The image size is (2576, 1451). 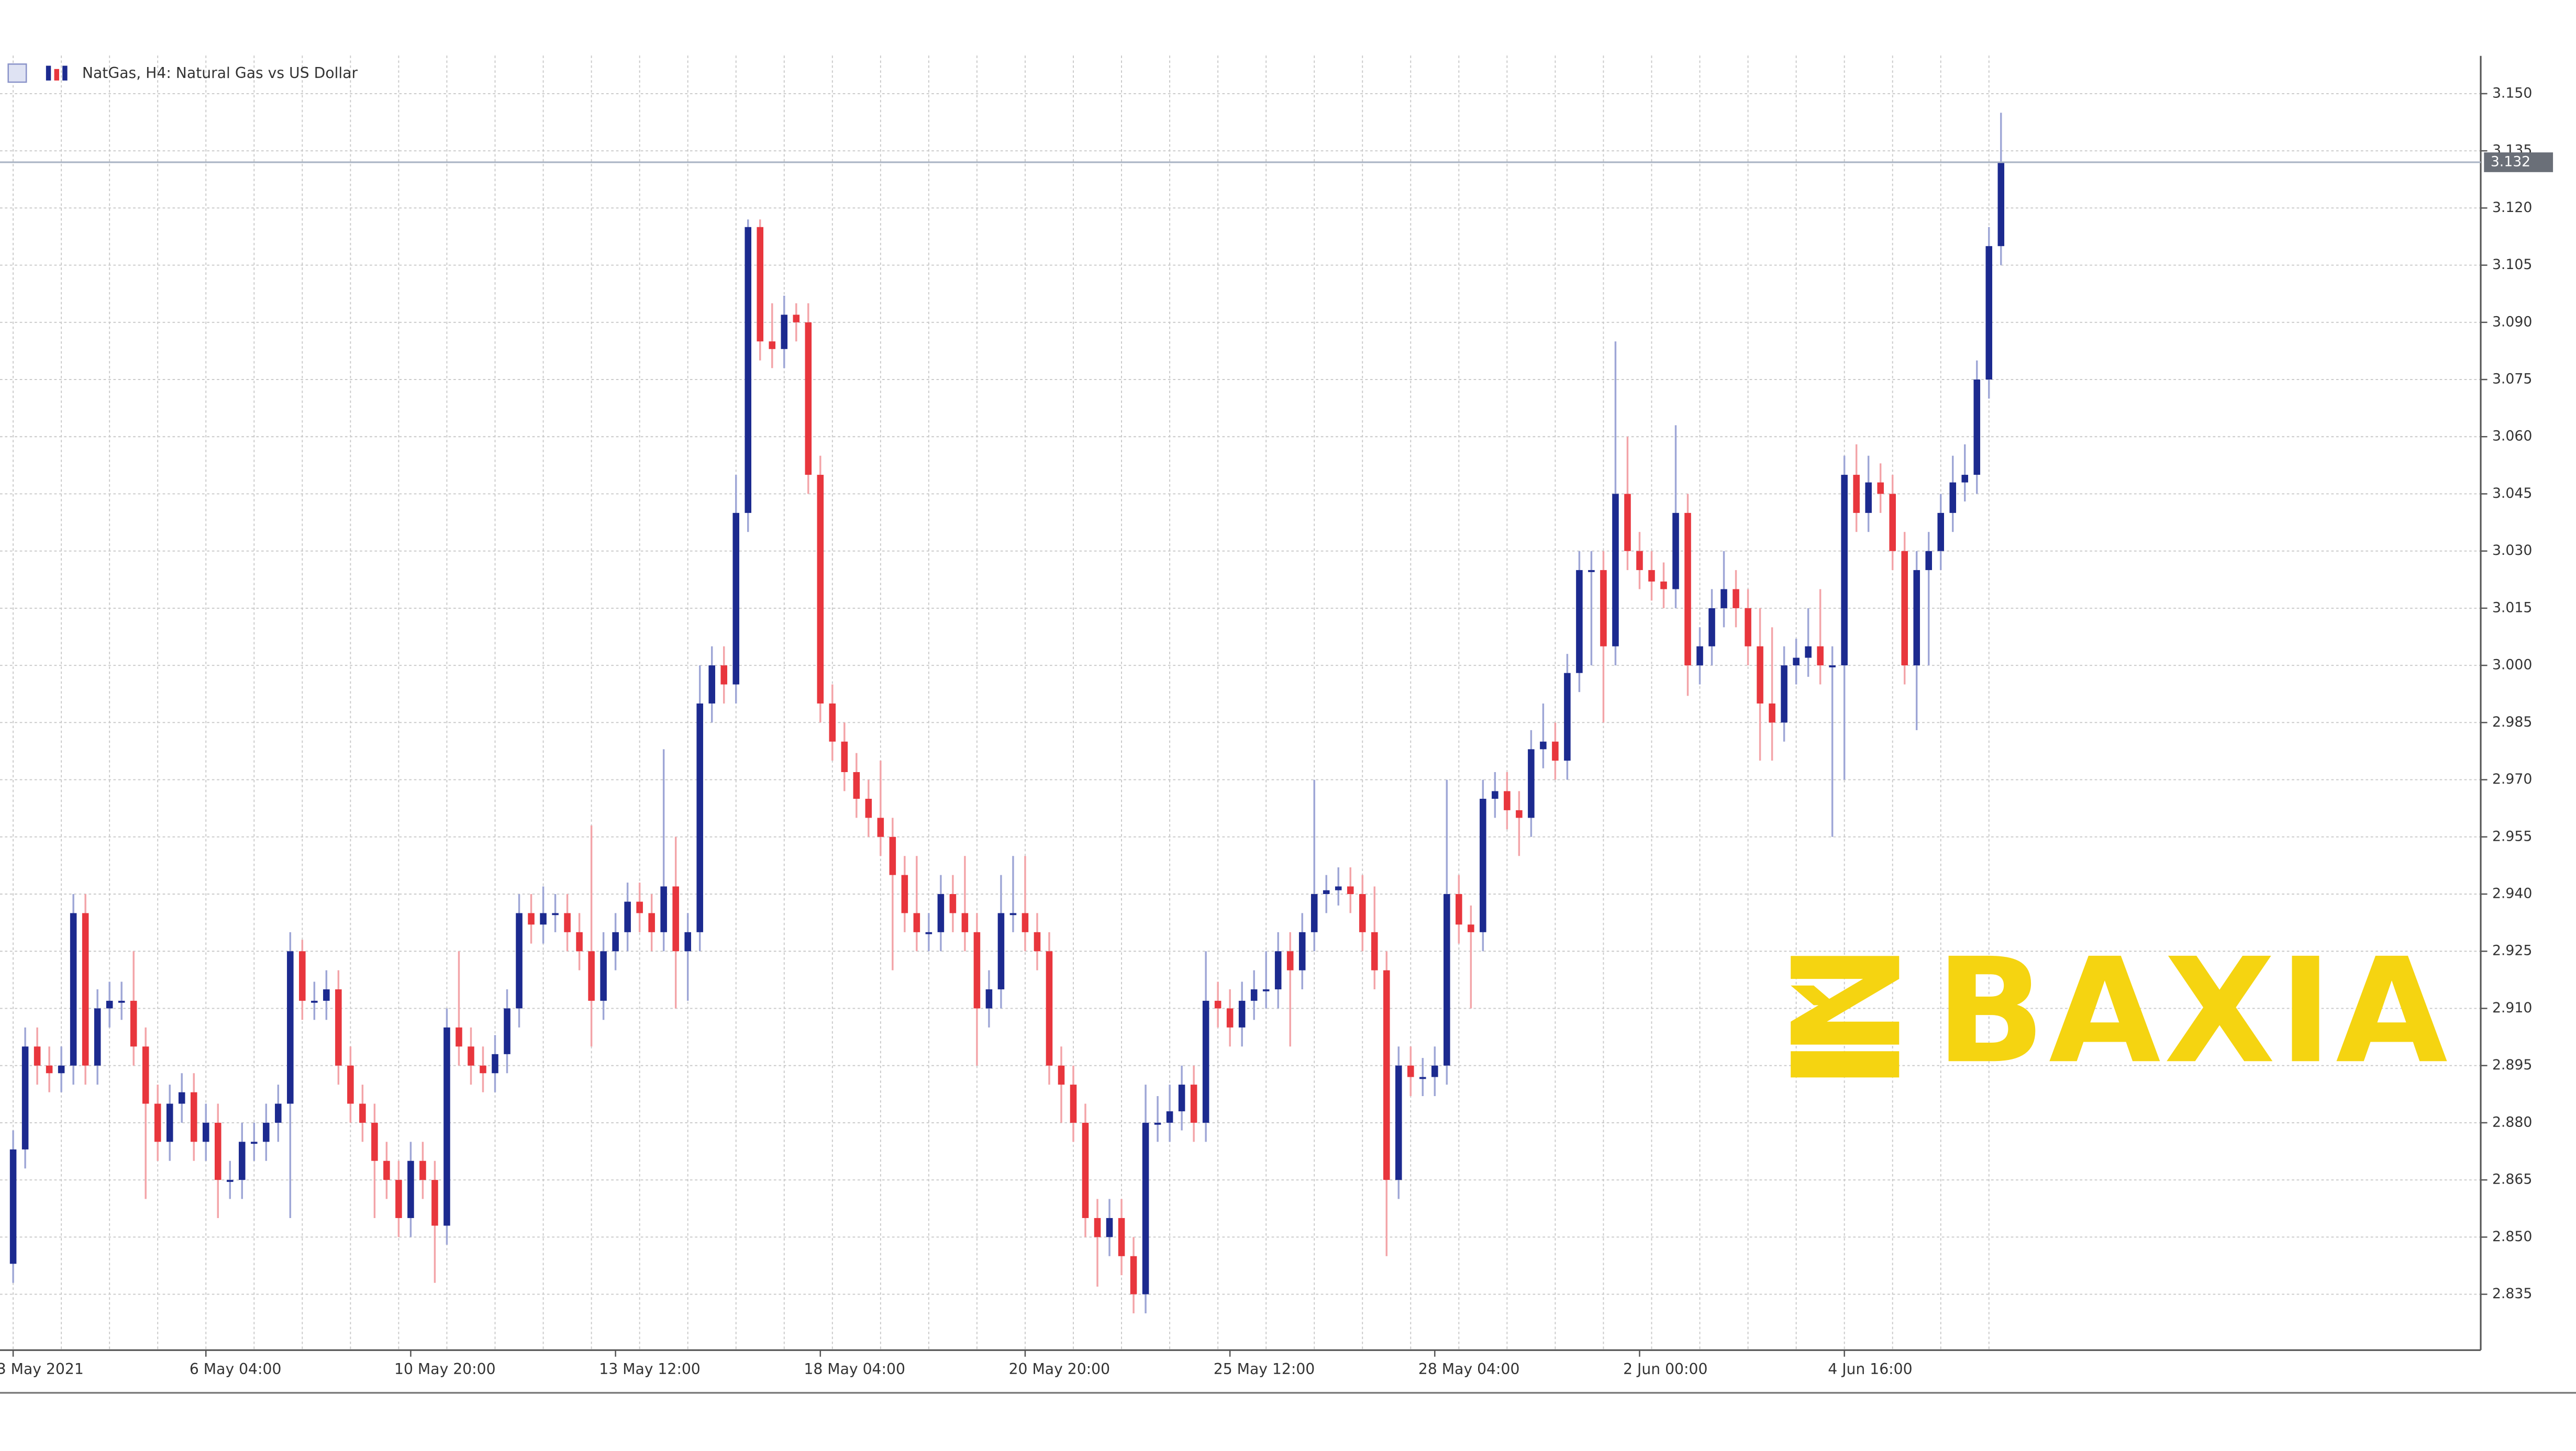 I want to click on last-price-box, so click(x=2518, y=162).